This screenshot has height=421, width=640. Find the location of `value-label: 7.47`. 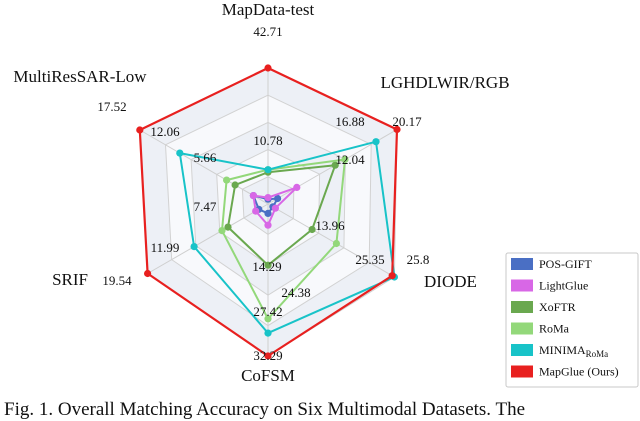

value-label: 7.47 is located at coordinates (205, 206).